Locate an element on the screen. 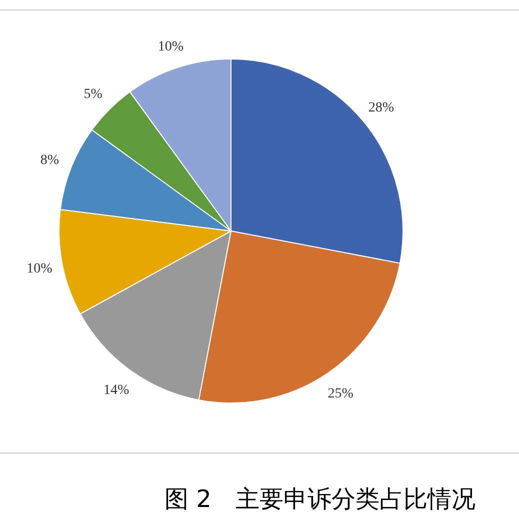 The width and height of the screenshot is (519, 519). data-label: 28% is located at coordinates (381, 108).